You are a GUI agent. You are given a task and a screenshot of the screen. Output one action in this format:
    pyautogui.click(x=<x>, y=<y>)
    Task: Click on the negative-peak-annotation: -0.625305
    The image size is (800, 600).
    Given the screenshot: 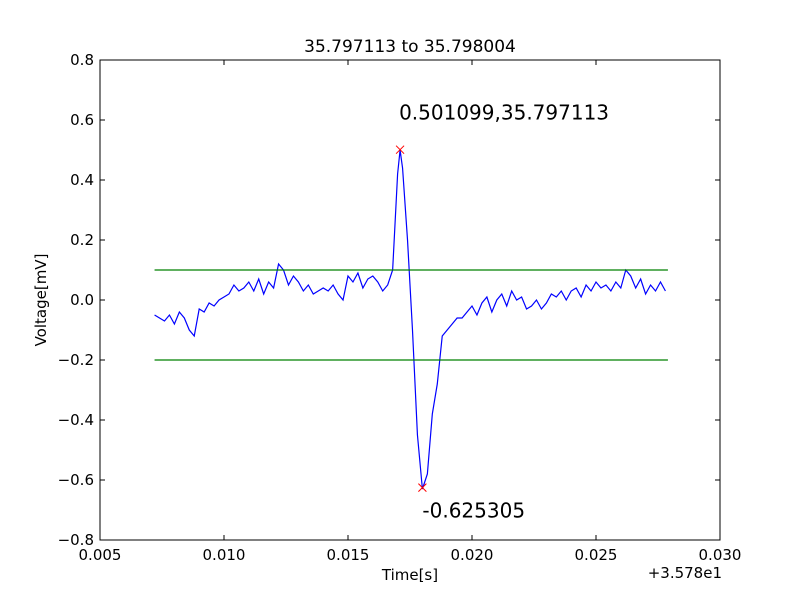 What is the action you would take?
    pyautogui.click(x=473, y=511)
    